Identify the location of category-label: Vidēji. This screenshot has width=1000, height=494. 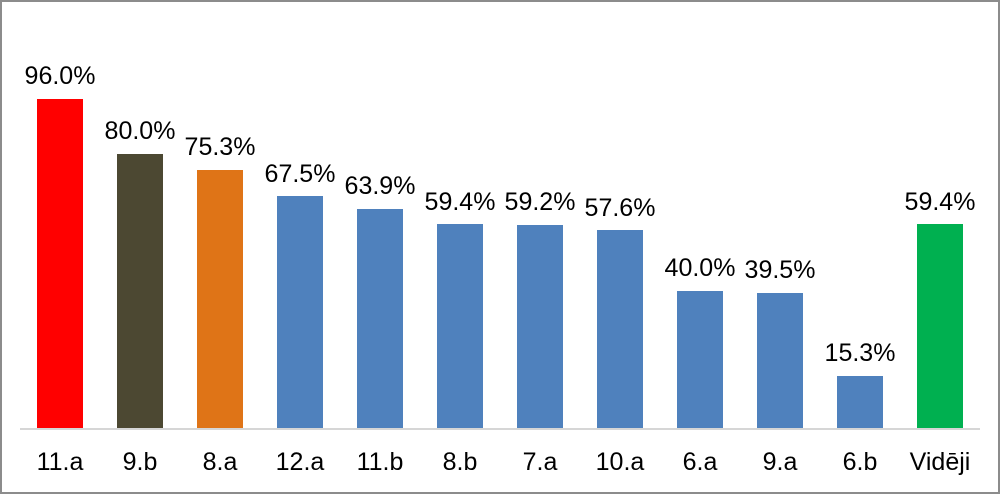
(940, 461).